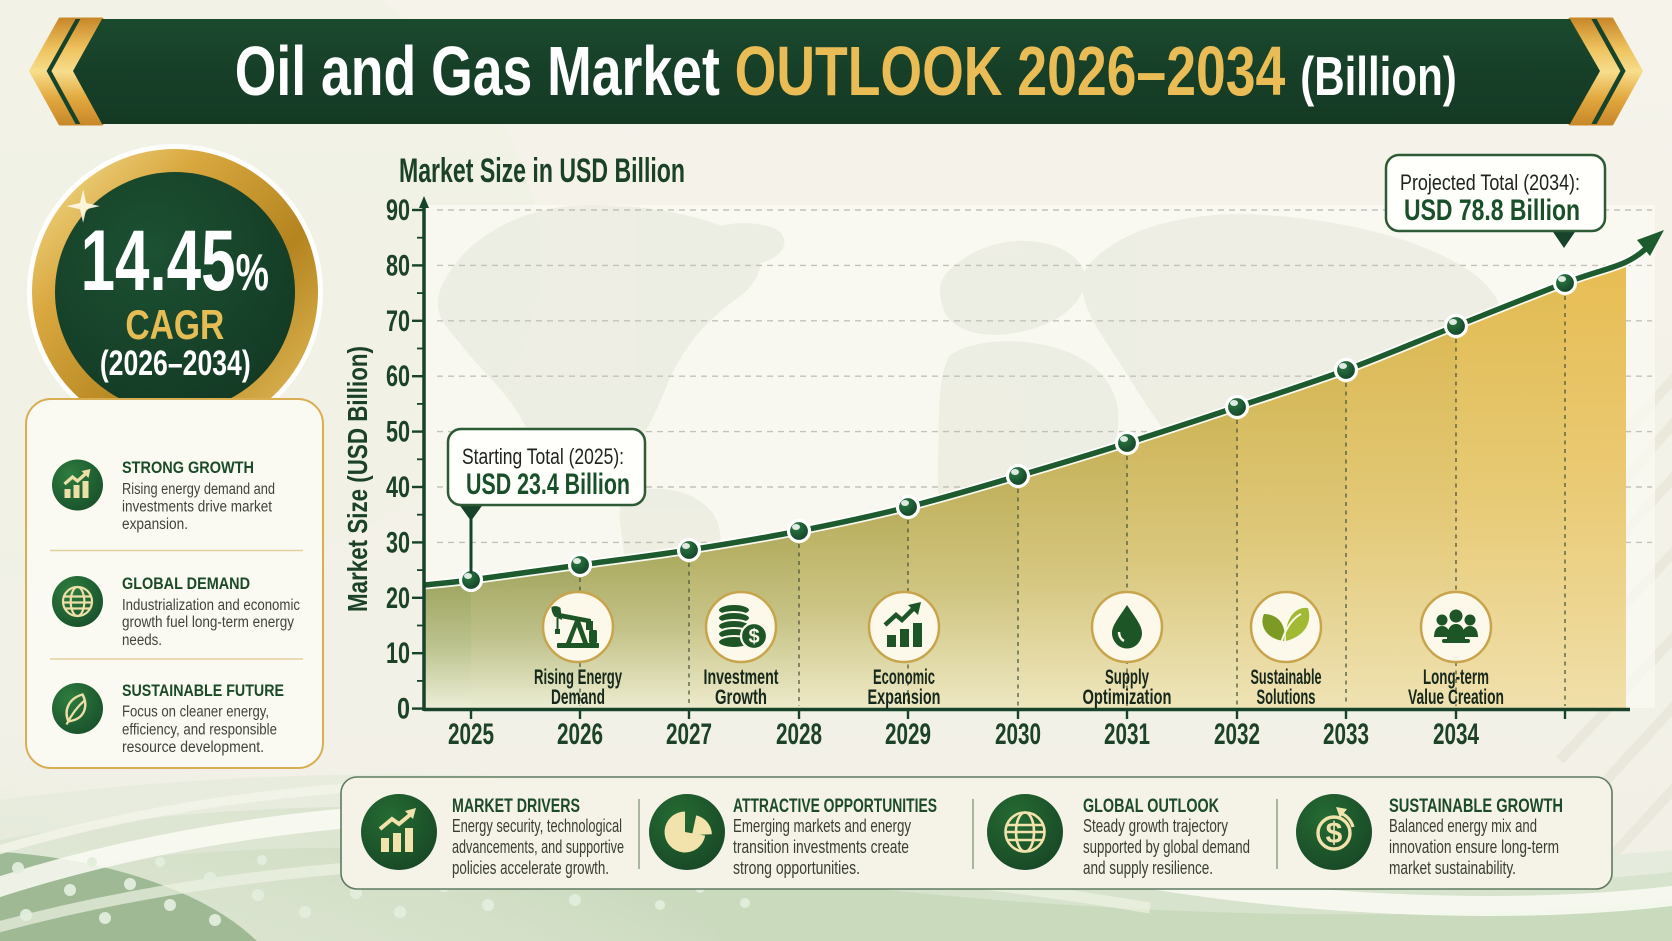 This screenshot has height=941, width=1672. Describe the element at coordinates (822, 826) in the screenshot. I see `svg-text: Emerging markets and energy` at that location.